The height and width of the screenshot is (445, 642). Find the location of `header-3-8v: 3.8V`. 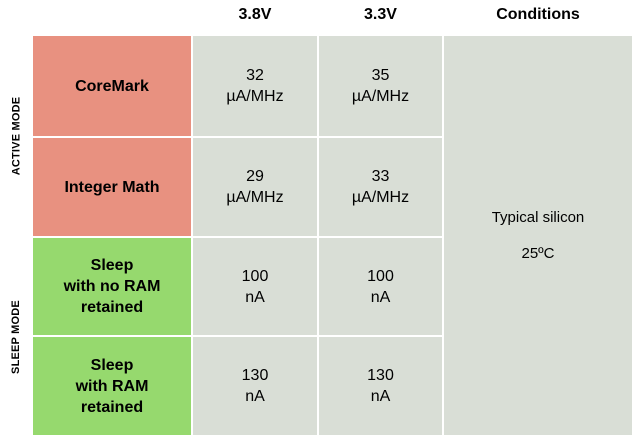

header-3-8v: 3.8V is located at coordinates (255, 14).